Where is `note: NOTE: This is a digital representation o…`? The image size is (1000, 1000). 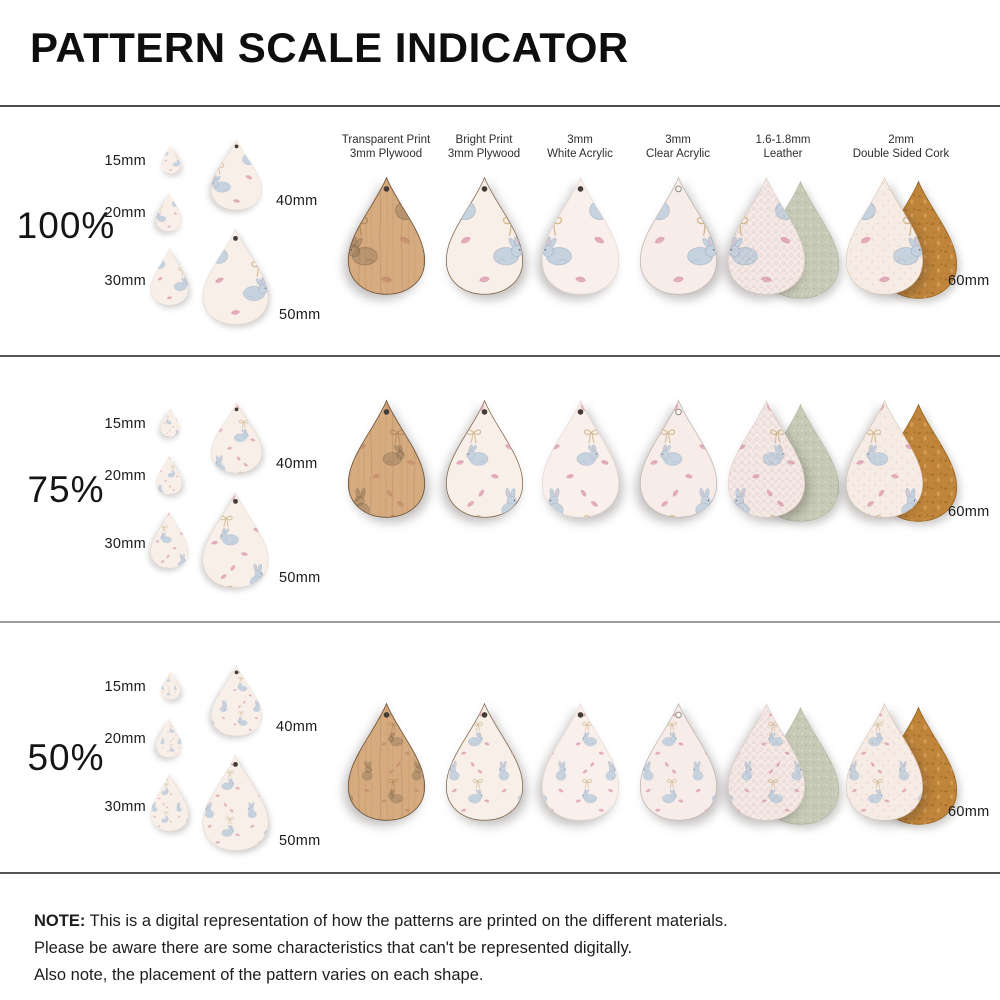 note: NOTE: This is a digital representation o… is located at coordinates (500, 940).